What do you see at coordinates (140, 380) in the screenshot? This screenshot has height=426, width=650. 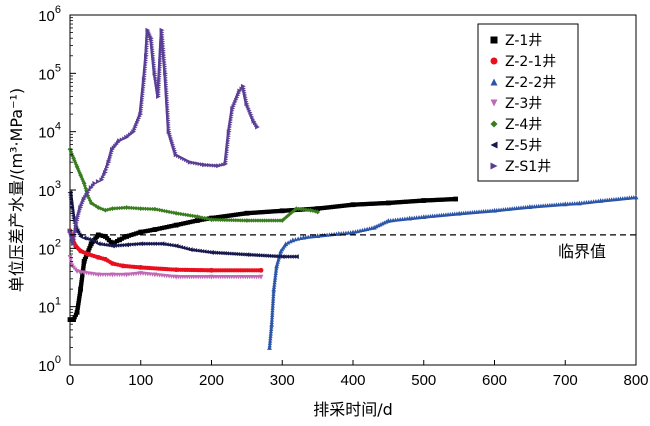 I see `x-tick-label: 100` at bounding box center [140, 380].